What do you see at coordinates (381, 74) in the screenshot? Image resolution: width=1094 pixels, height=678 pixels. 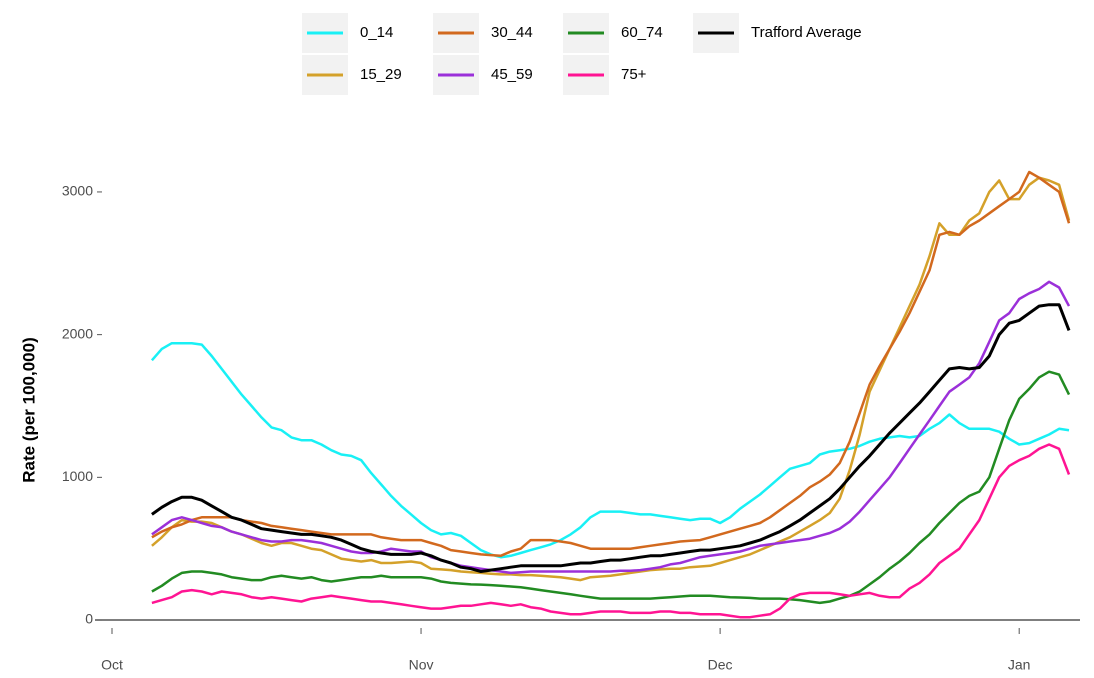 I see `legend-label: 15_29` at bounding box center [381, 74].